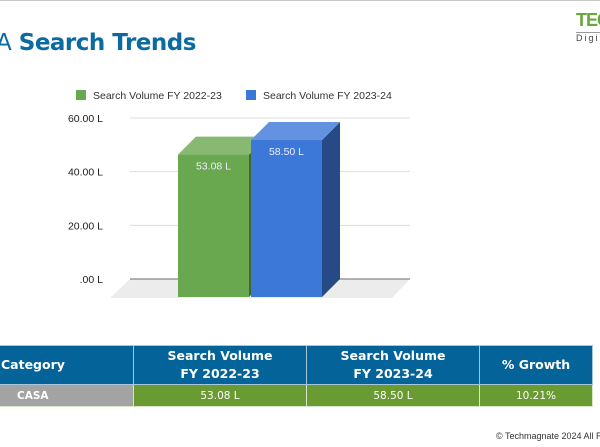 The height and width of the screenshot is (447, 600). Describe the element at coordinates (331, 210) in the screenshot. I see `bar-side` at that location.